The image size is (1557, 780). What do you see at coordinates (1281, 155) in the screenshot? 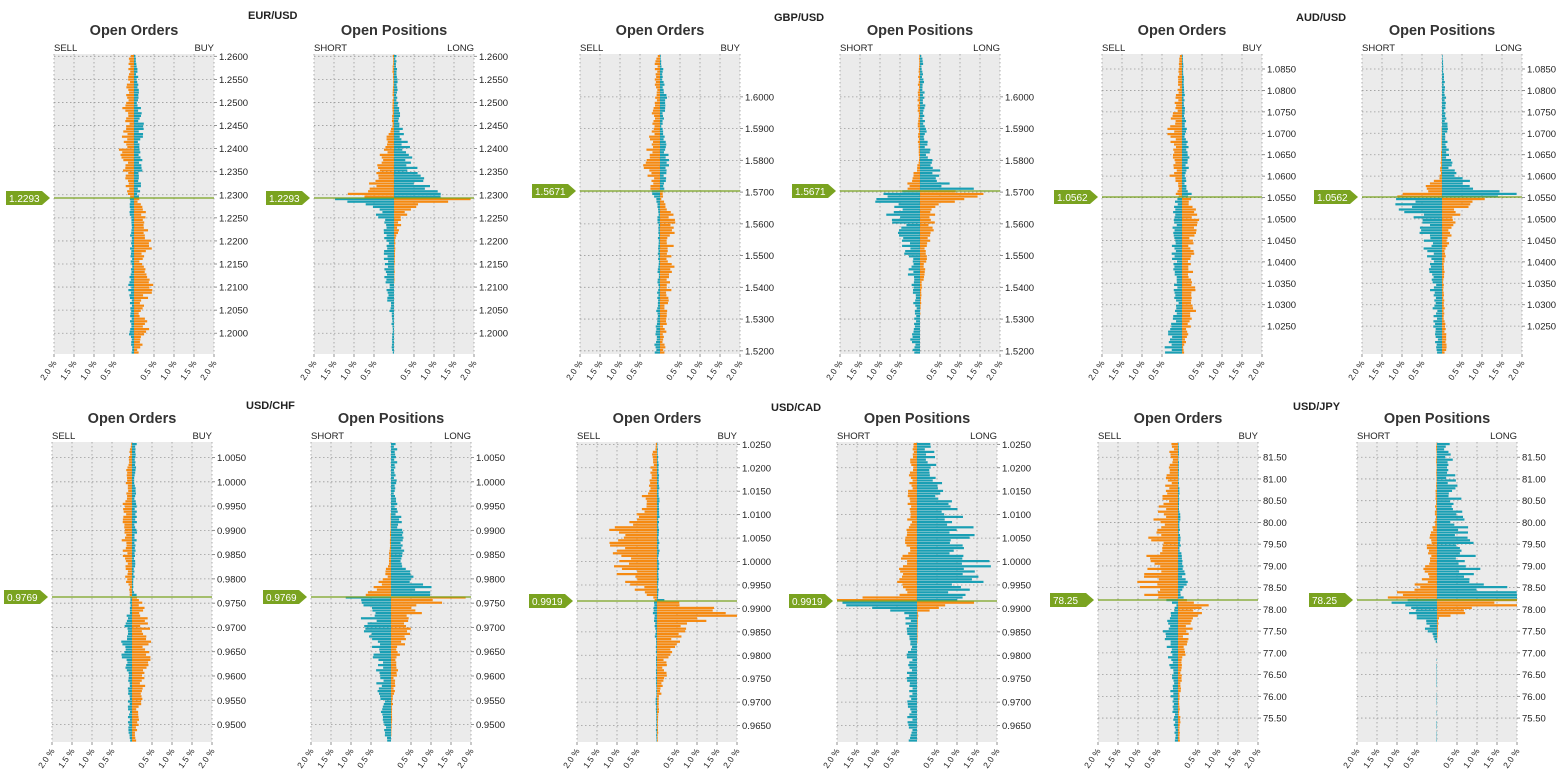
I see `y-tick-label: 1.0650` at bounding box center [1281, 155].